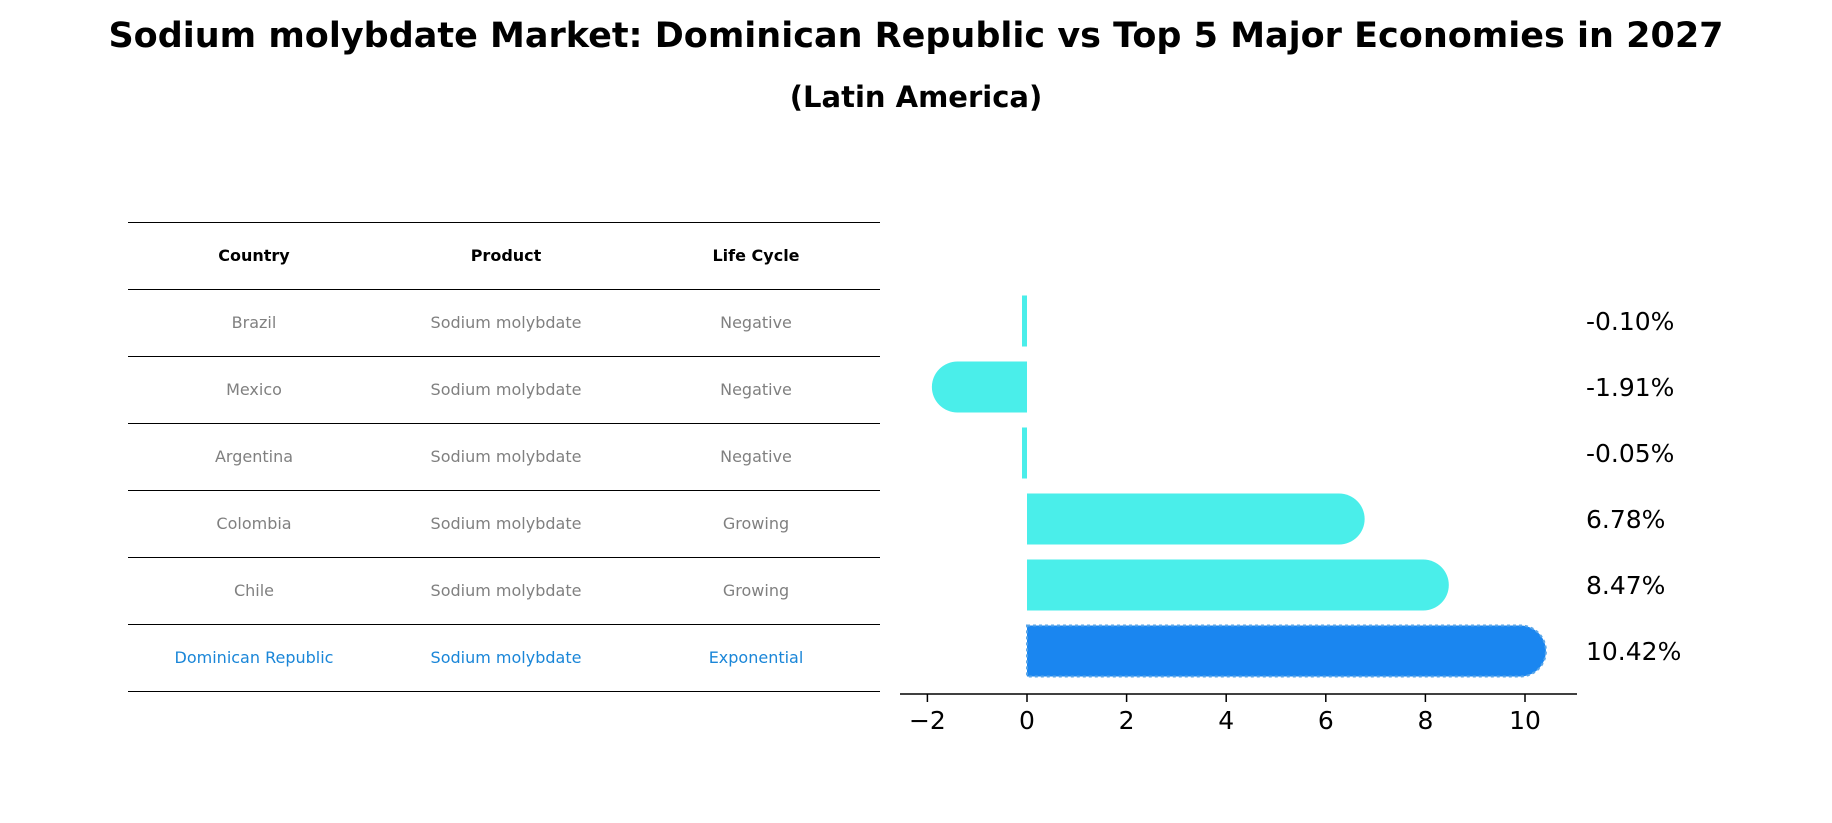 The image size is (1832, 823). What do you see at coordinates (927, 720) in the screenshot?
I see `x-tick-label: −2` at bounding box center [927, 720].